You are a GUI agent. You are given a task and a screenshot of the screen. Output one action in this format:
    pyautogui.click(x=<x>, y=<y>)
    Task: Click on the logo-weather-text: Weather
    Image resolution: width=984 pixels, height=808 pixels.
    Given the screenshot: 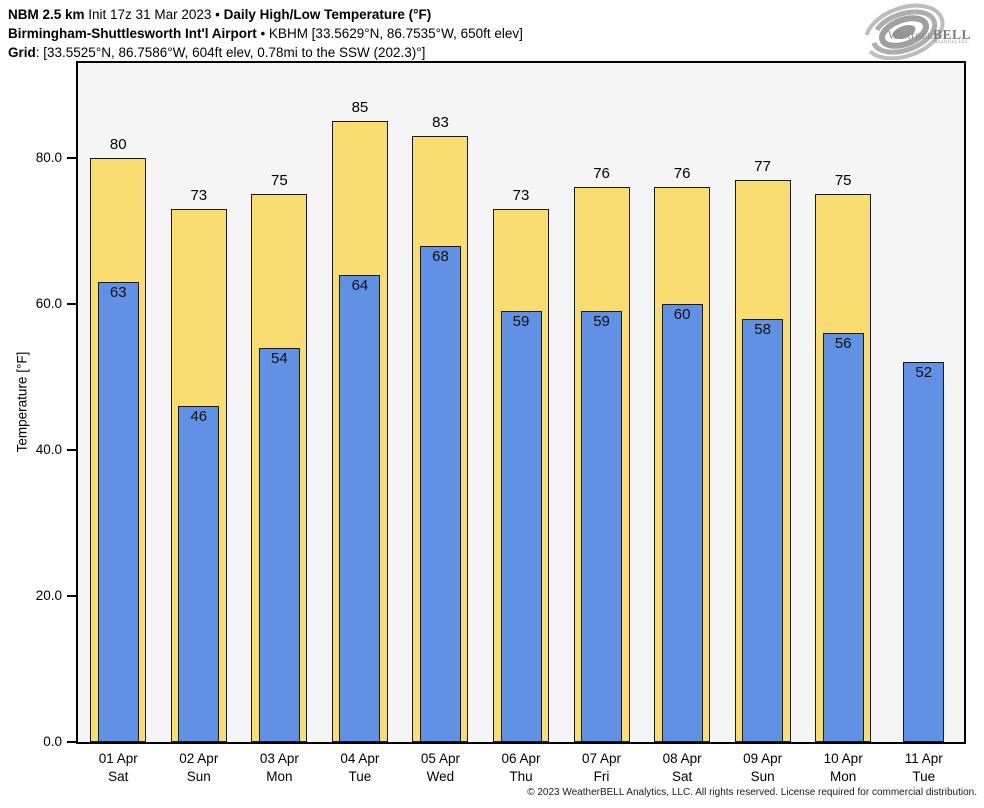 What is the action you would take?
    pyautogui.click(x=911, y=36)
    